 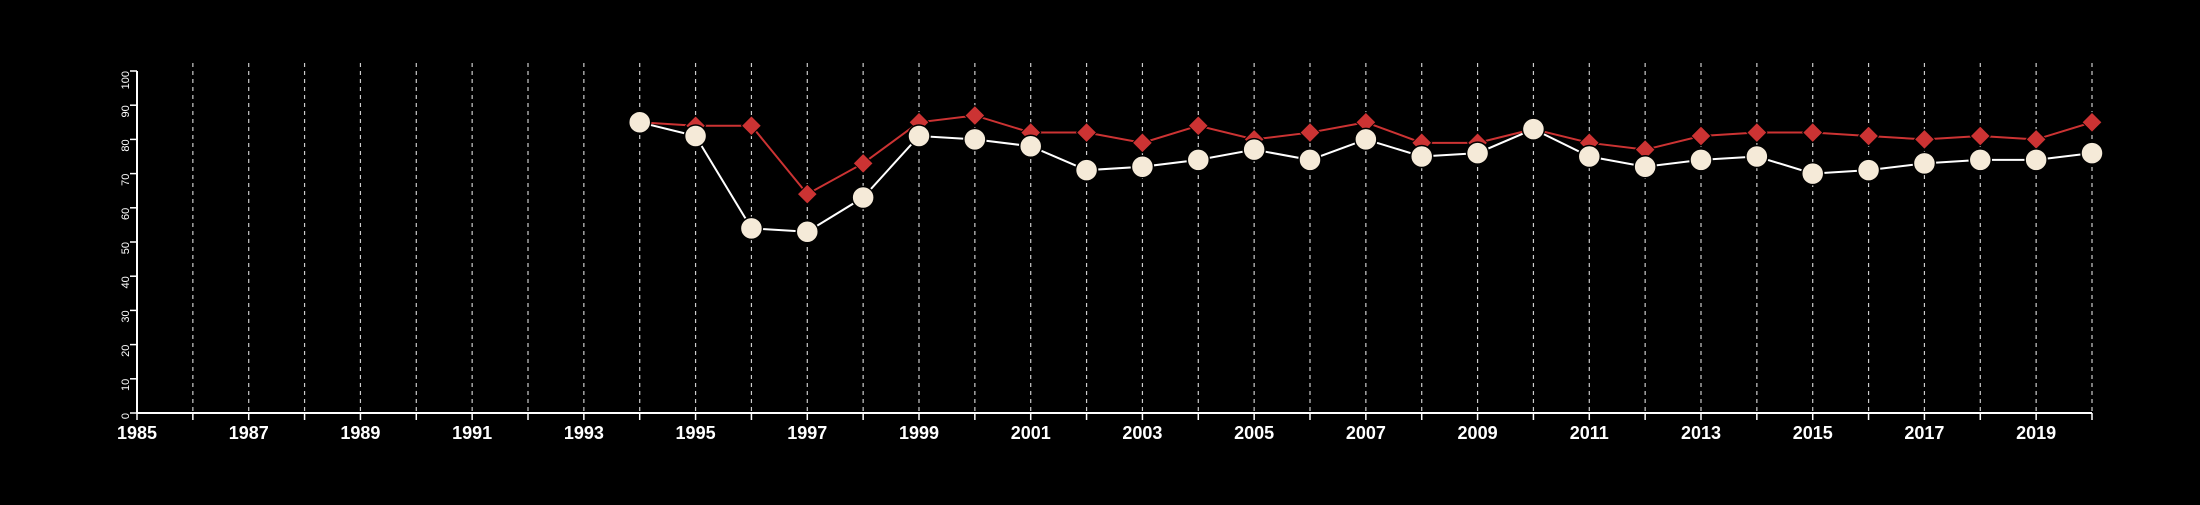 What do you see at coordinates (126, 80) in the screenshot?
I see `y-tick-label: 100` at bounding box center [126, 80].